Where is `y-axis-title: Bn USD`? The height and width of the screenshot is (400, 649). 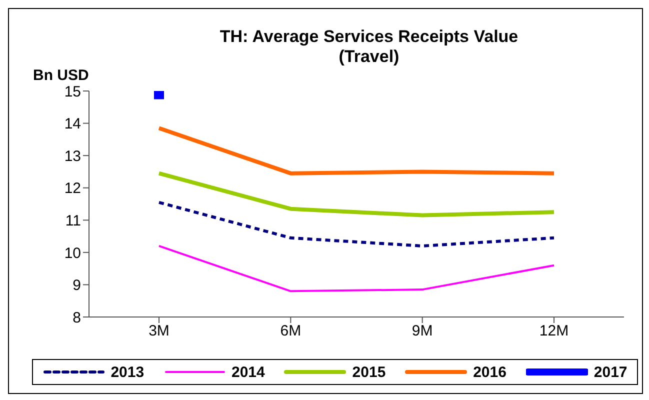
y-axis-title: Bn USD is located at coordinates (61, 75).